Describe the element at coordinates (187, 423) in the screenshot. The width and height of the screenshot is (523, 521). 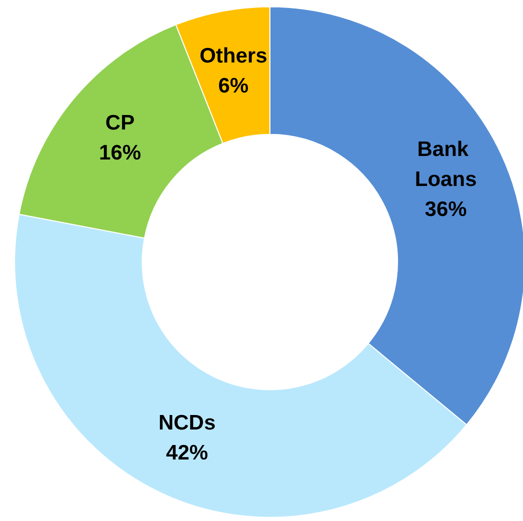
I see `slice-label: NCDs` at that location.